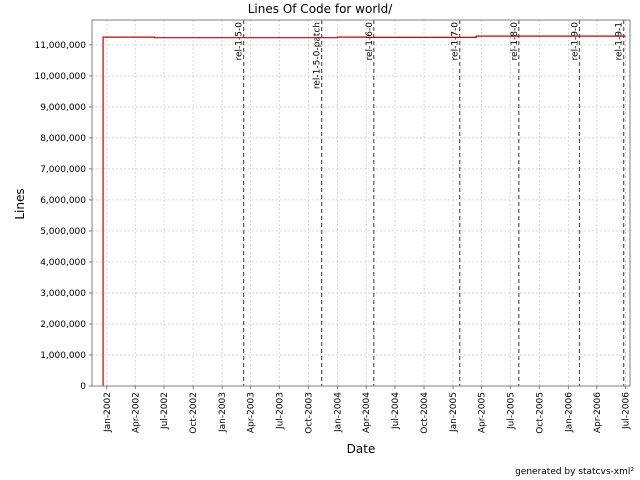 This screenshot has width=640, height=480. What do you see at coordinates (370, 41) in the screenshot?
I see `release-marker-label: rel-1-6-0` at bounding box center [370, 41].